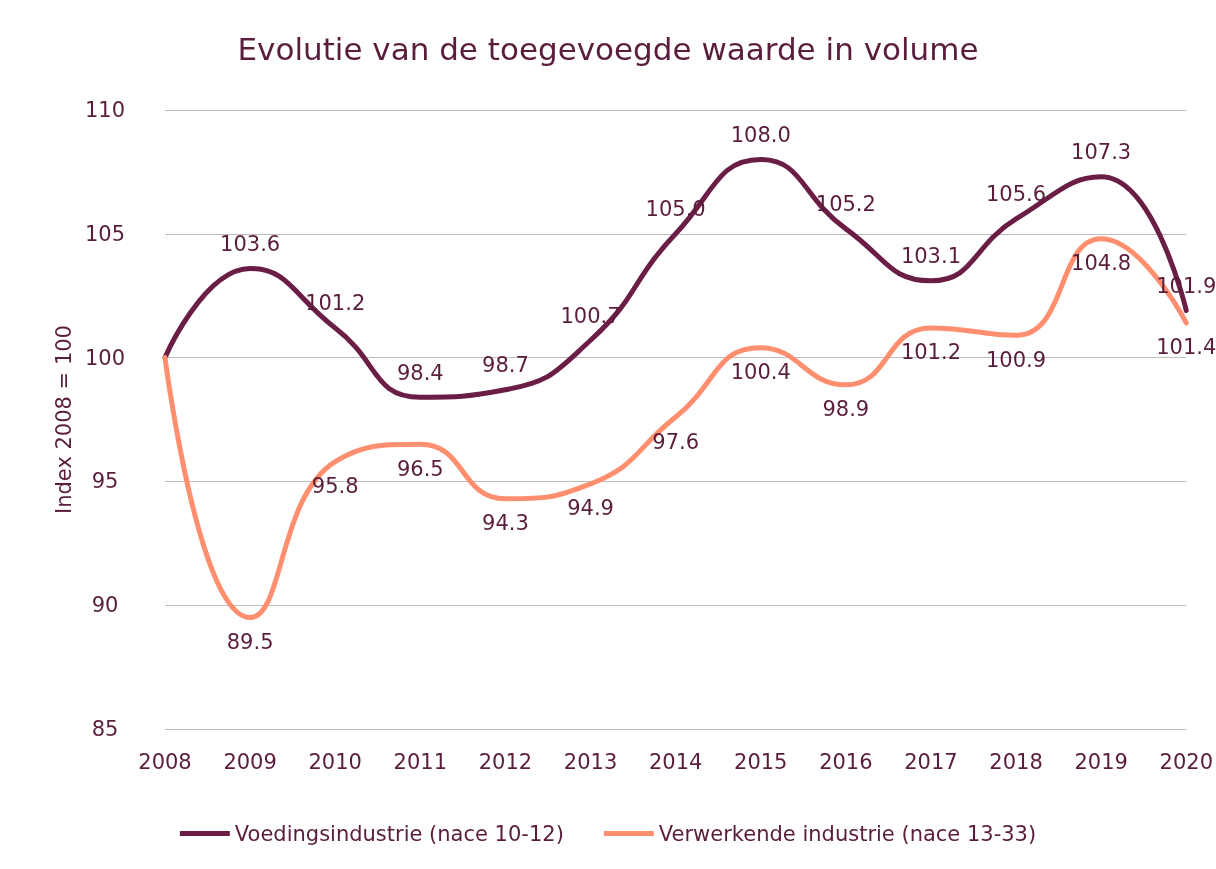  What do you see at coordinates (105, 481) in the screenshot?
I see `y-tick-label: 95` at bounding box center [105, 481].